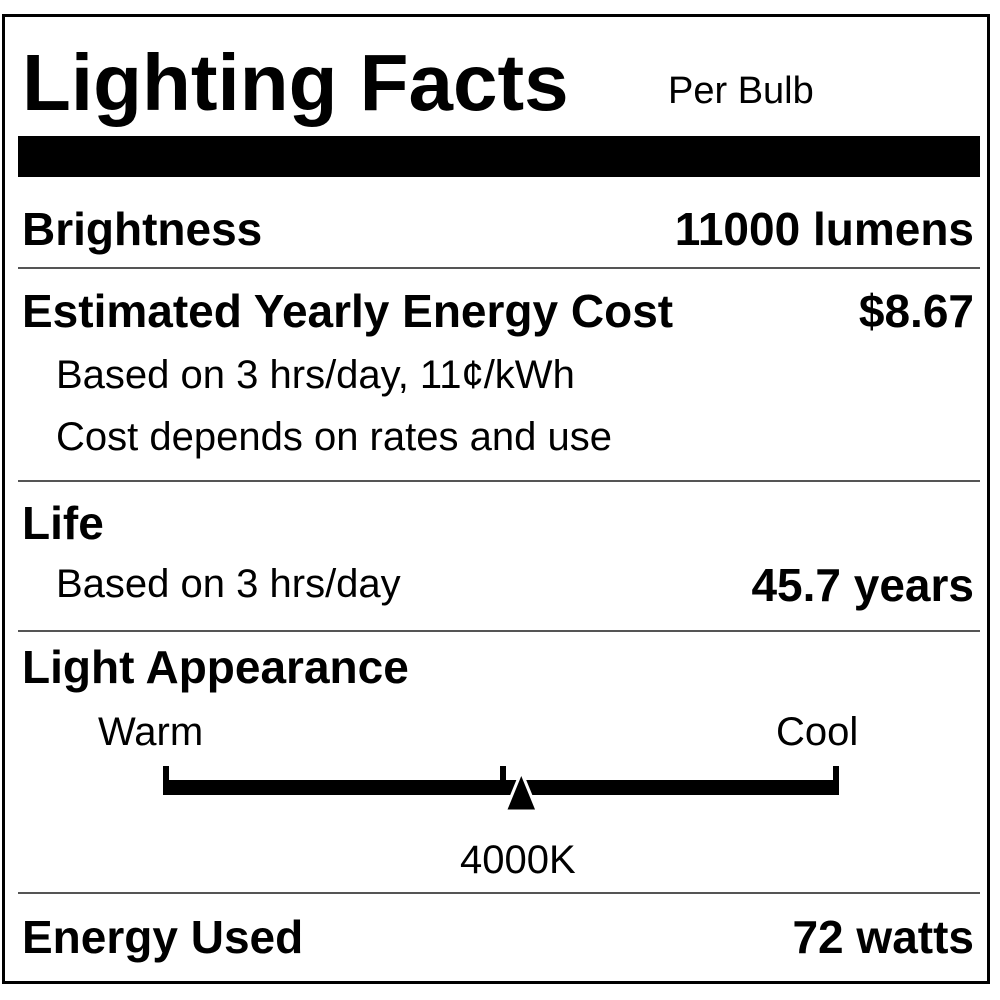 This screenshot has height=1000, width=1000. I want to click on color-temperature-value: 4000K, so click(518, 860).